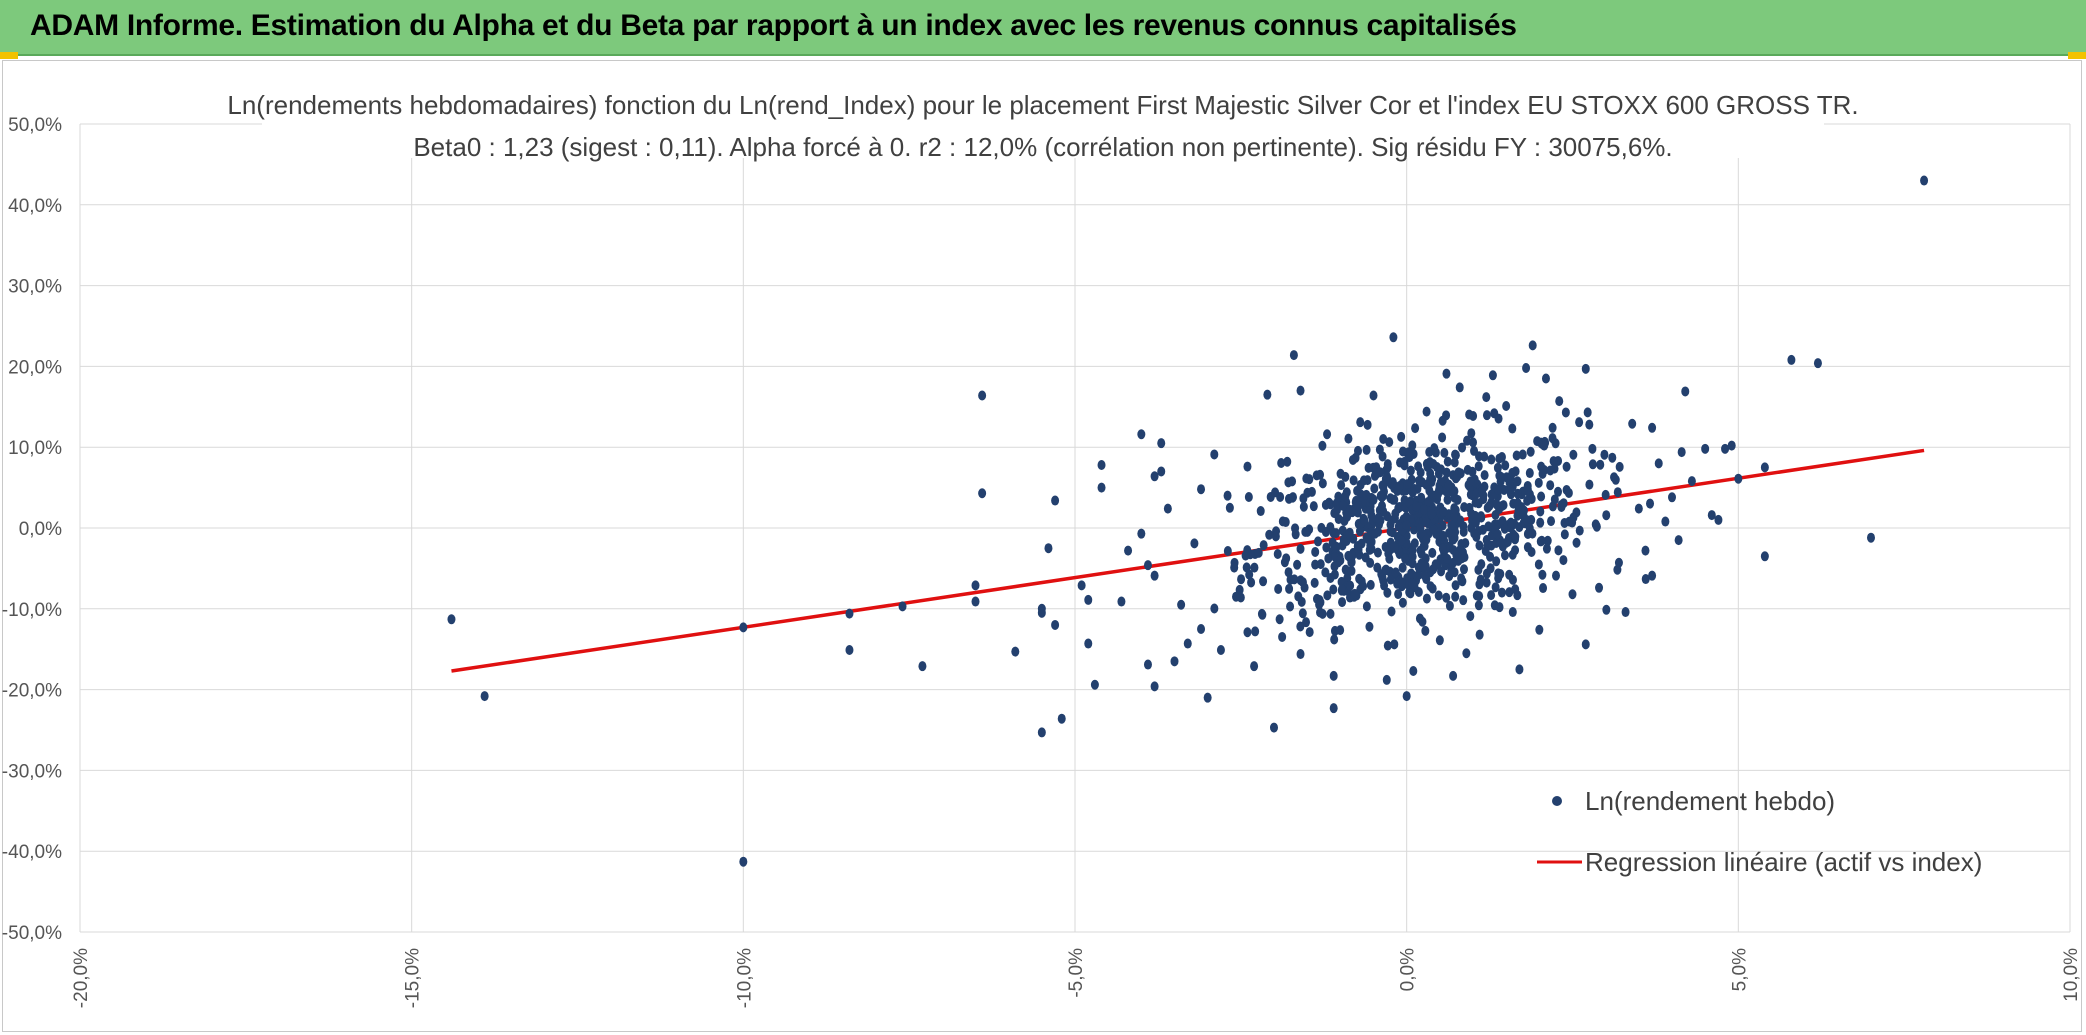  I want to click on y-tick-label: 30,0%, so click(35, 287).